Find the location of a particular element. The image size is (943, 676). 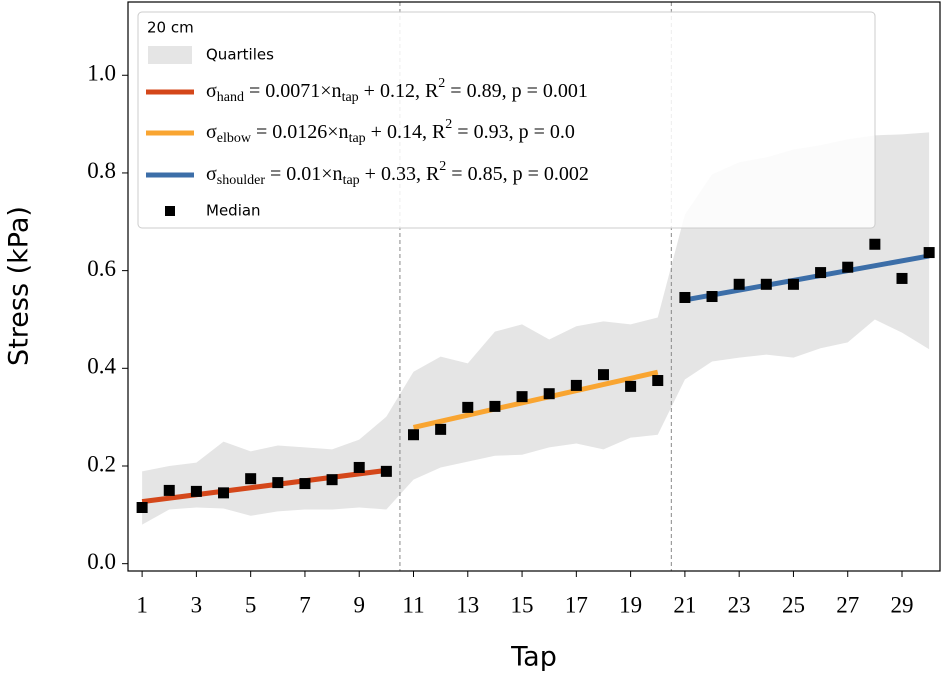

legend-label-sub: elbow is located at coordinates (234, 138).